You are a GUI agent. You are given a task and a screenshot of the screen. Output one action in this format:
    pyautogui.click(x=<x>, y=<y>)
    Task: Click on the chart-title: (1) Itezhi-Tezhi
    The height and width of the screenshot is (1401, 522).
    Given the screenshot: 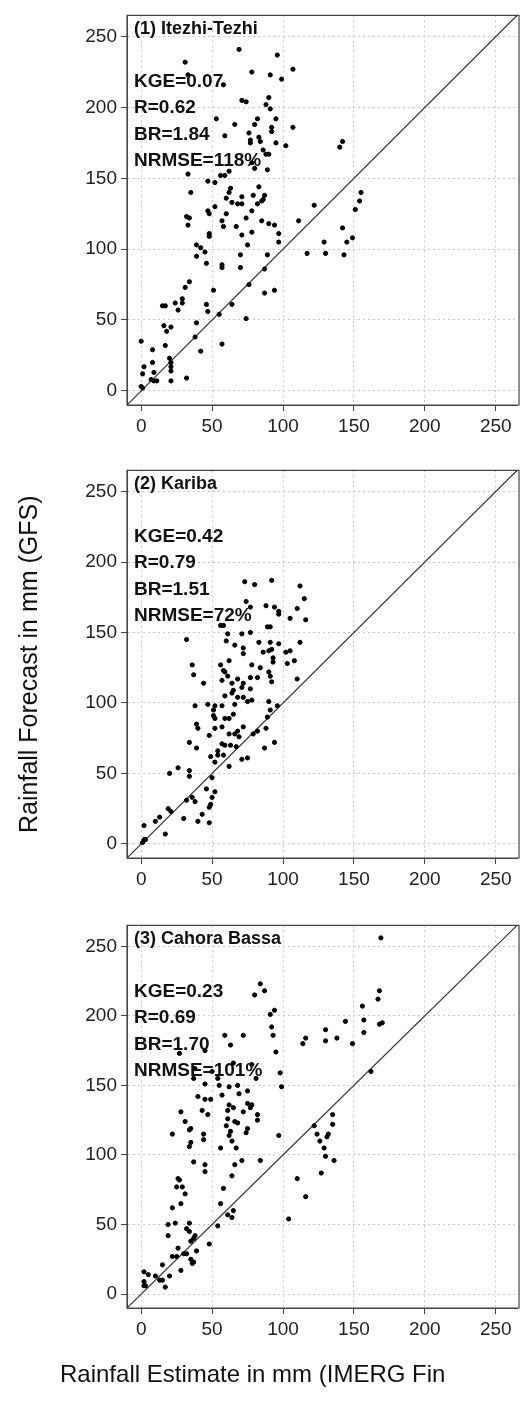 What is the action you would take?
    pyautogui.click(x=196, y=28)
    